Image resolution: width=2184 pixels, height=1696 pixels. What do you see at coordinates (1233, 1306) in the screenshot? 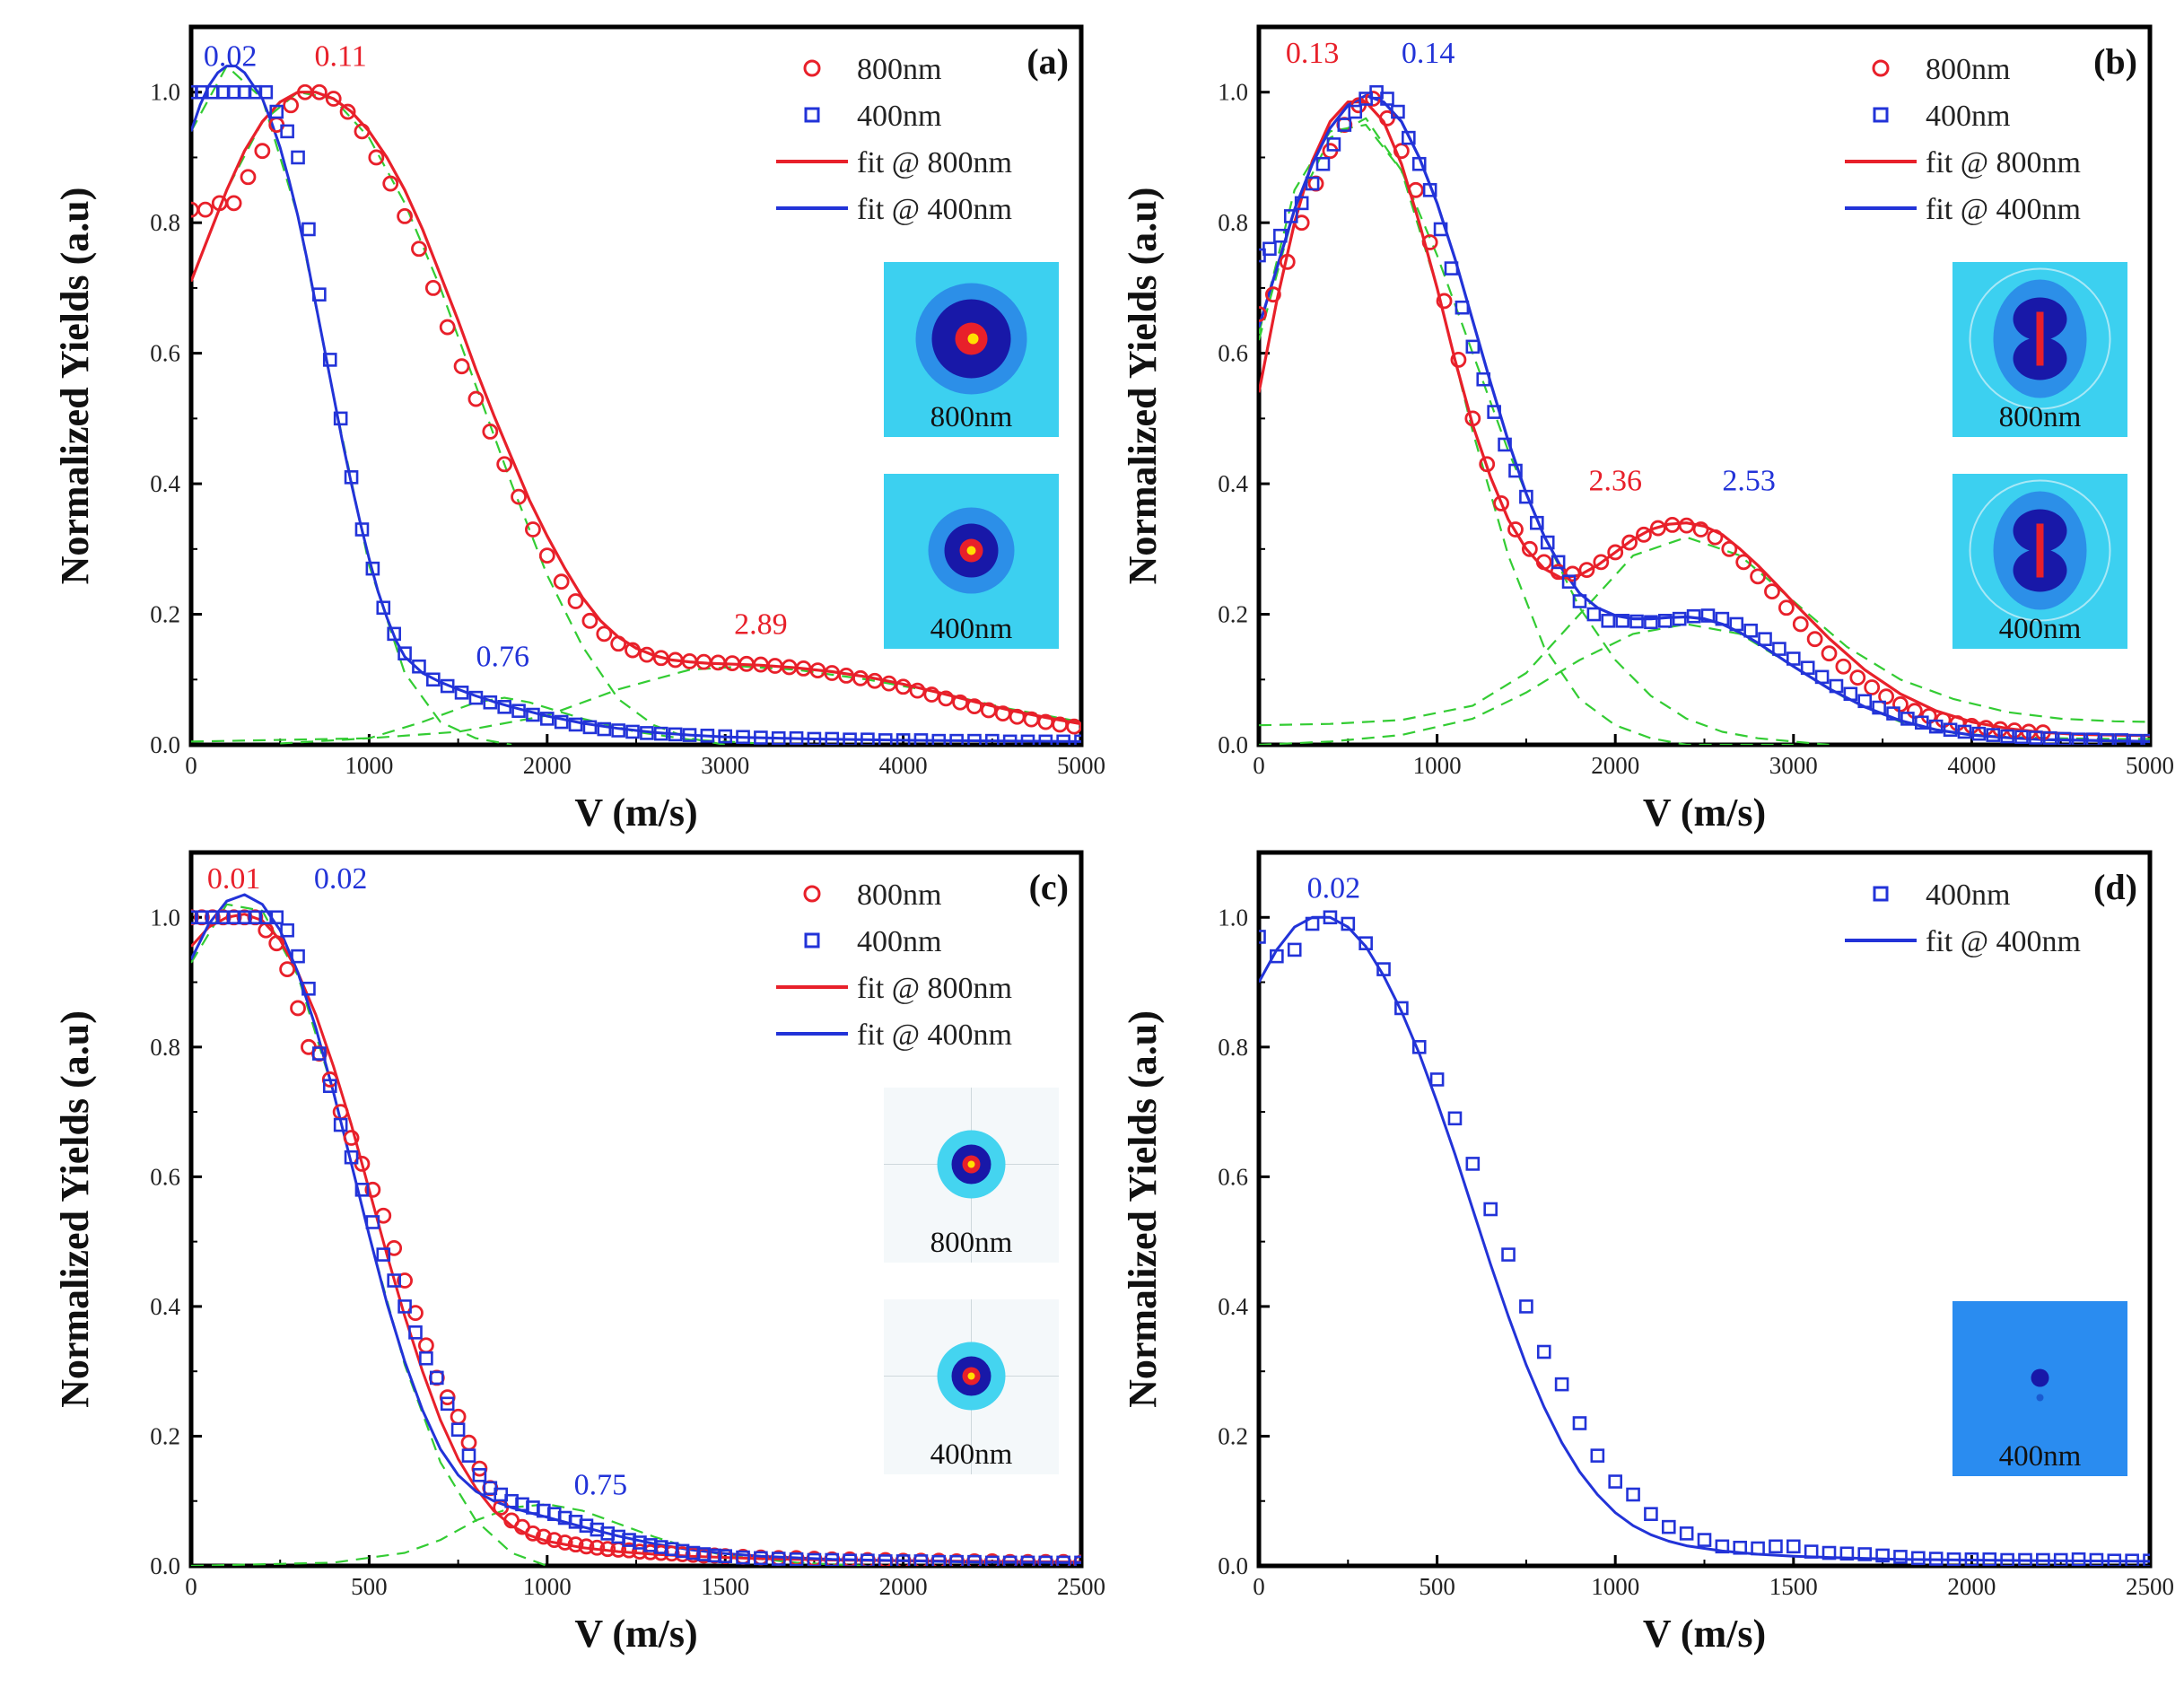
I see `y-tick-label: 0.4` at bounding box center [1233, 1306].